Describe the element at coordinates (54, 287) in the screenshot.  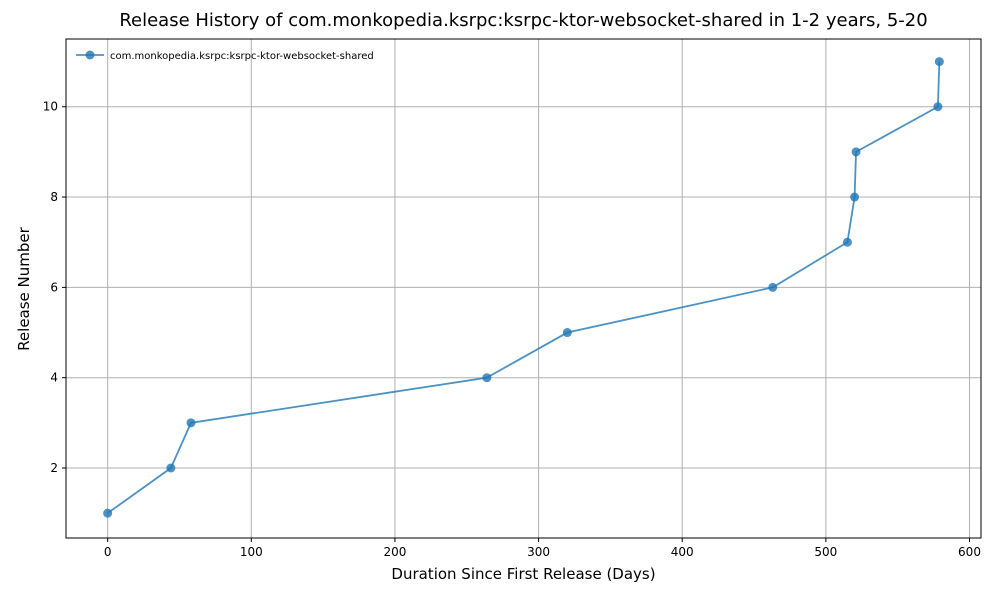
I see `y-tick-label: 6` at that location.